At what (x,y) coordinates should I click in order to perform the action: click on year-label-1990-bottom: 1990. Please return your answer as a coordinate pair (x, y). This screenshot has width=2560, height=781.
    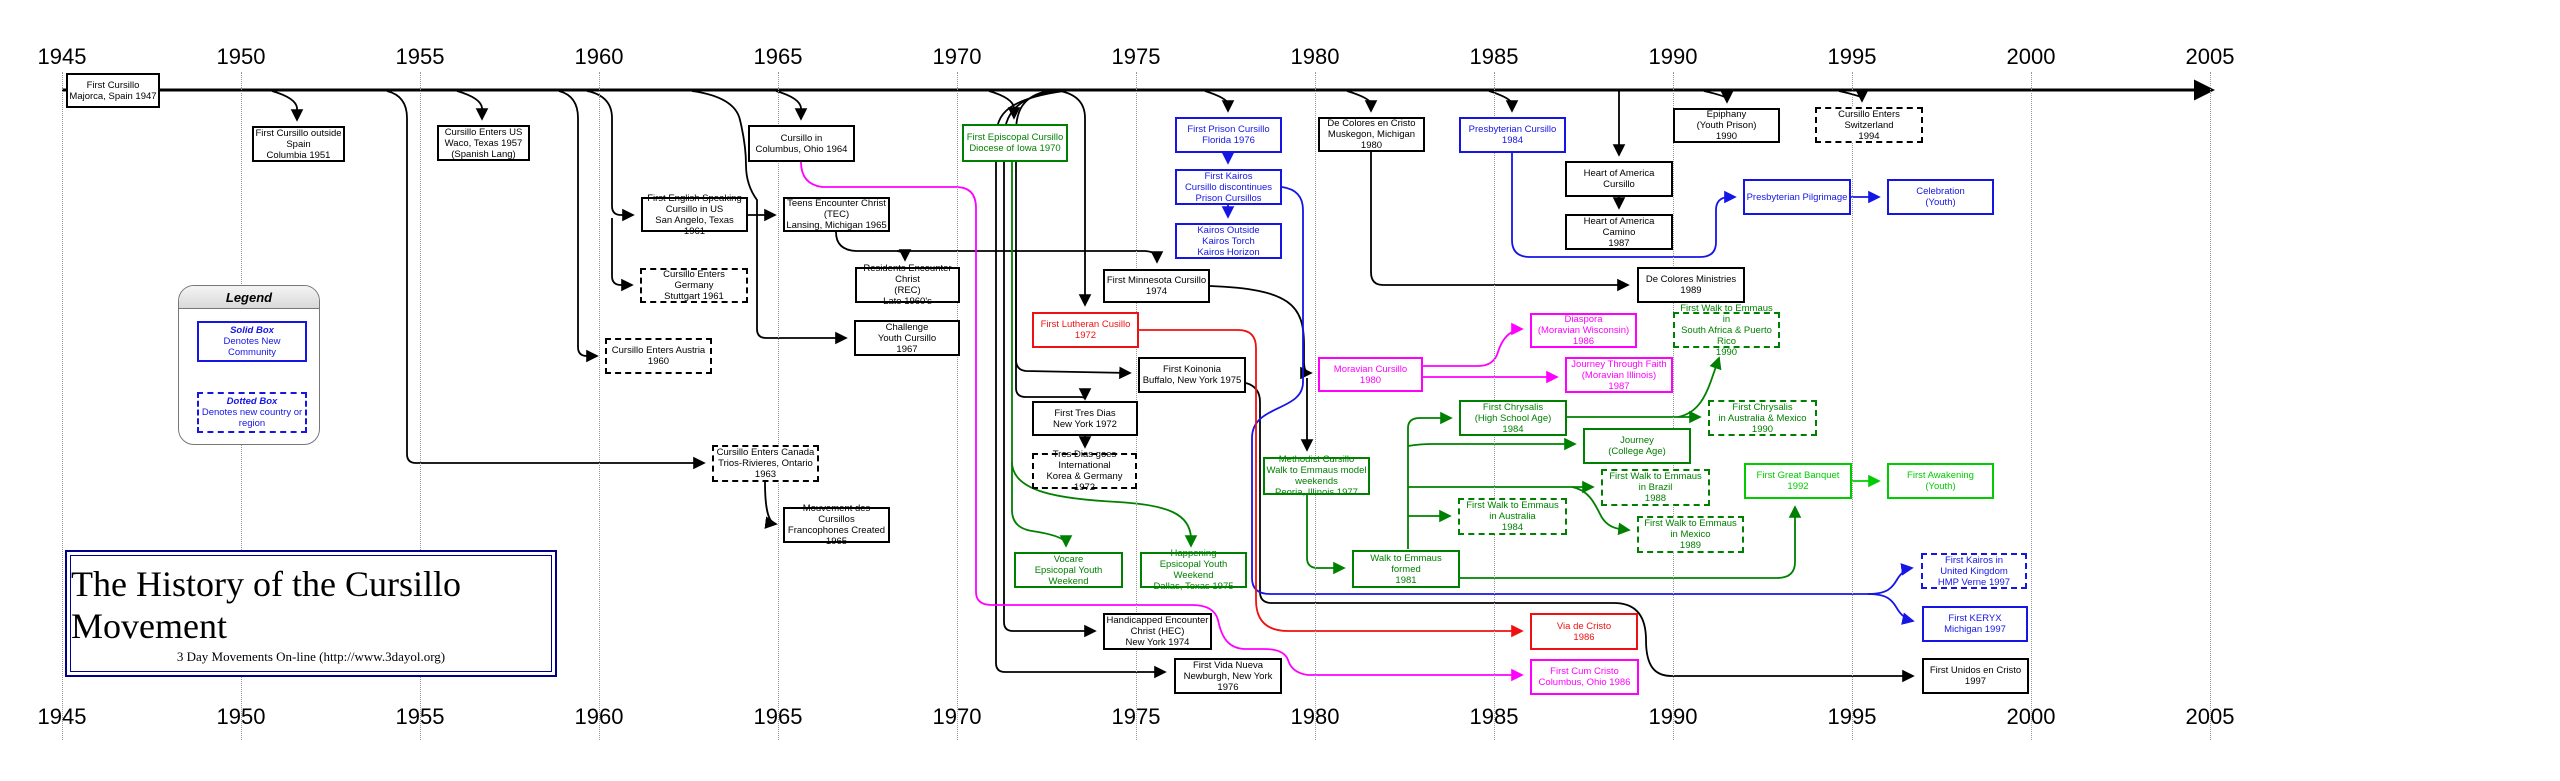
    Looking at the image, I should click on (1673, 716).